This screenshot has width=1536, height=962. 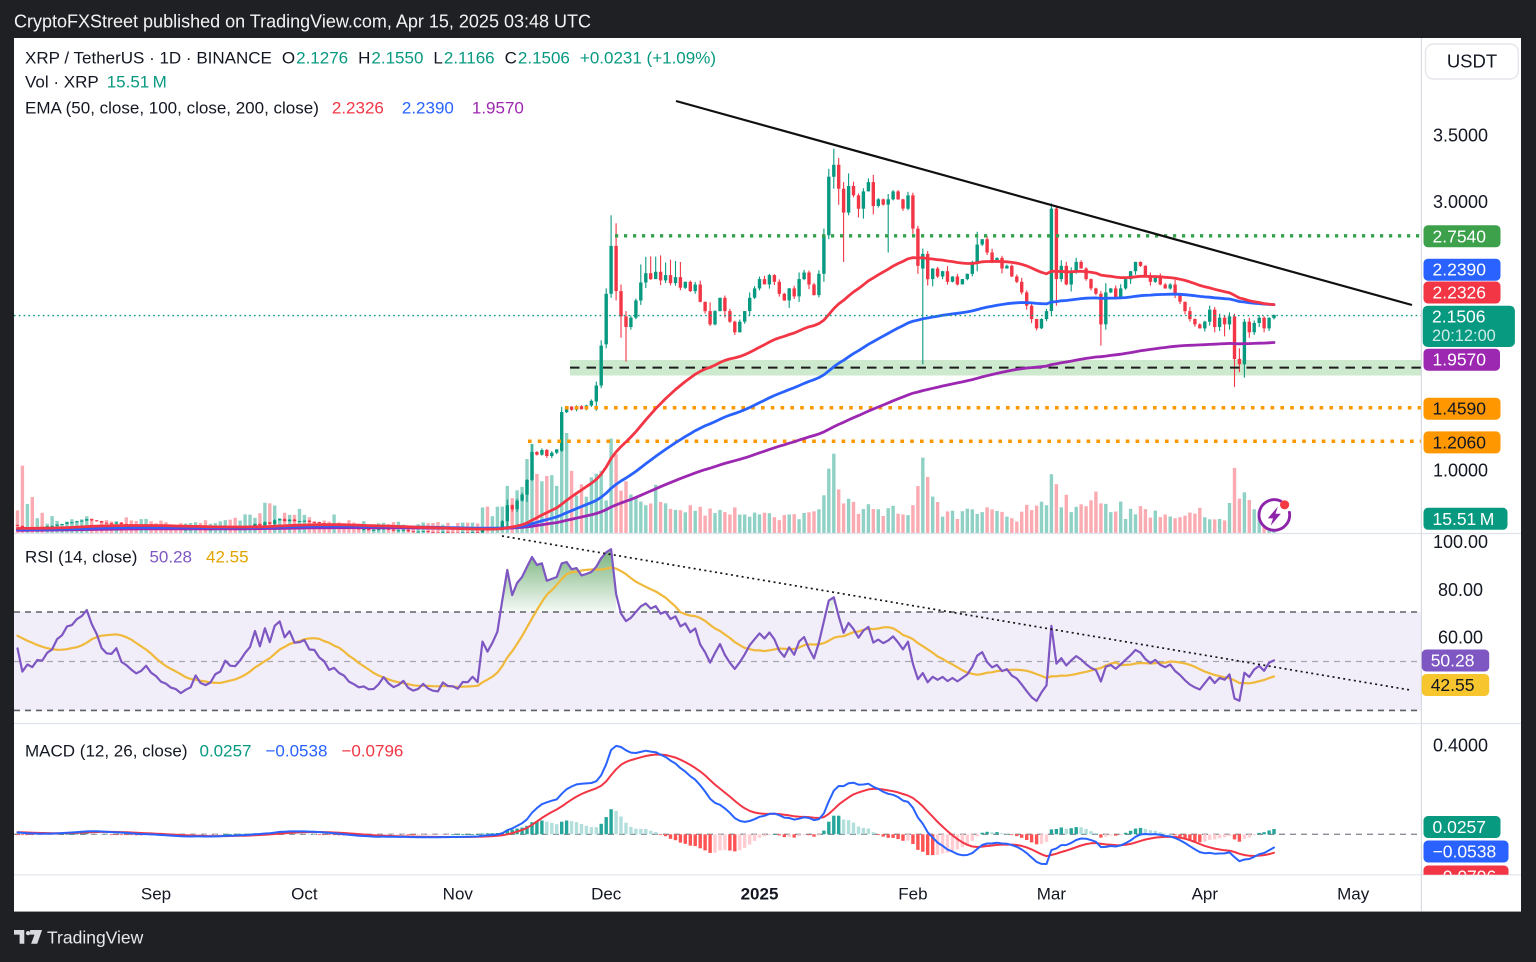 What do you see at coordinates (214, 751) in the screenshot?
I see `svg-text:MACD (12, 26, close)0.0257−0.0: MACD (12, 26, close) 0.0257 −0.0538 −0.0796` at bounding box center [214, 751].